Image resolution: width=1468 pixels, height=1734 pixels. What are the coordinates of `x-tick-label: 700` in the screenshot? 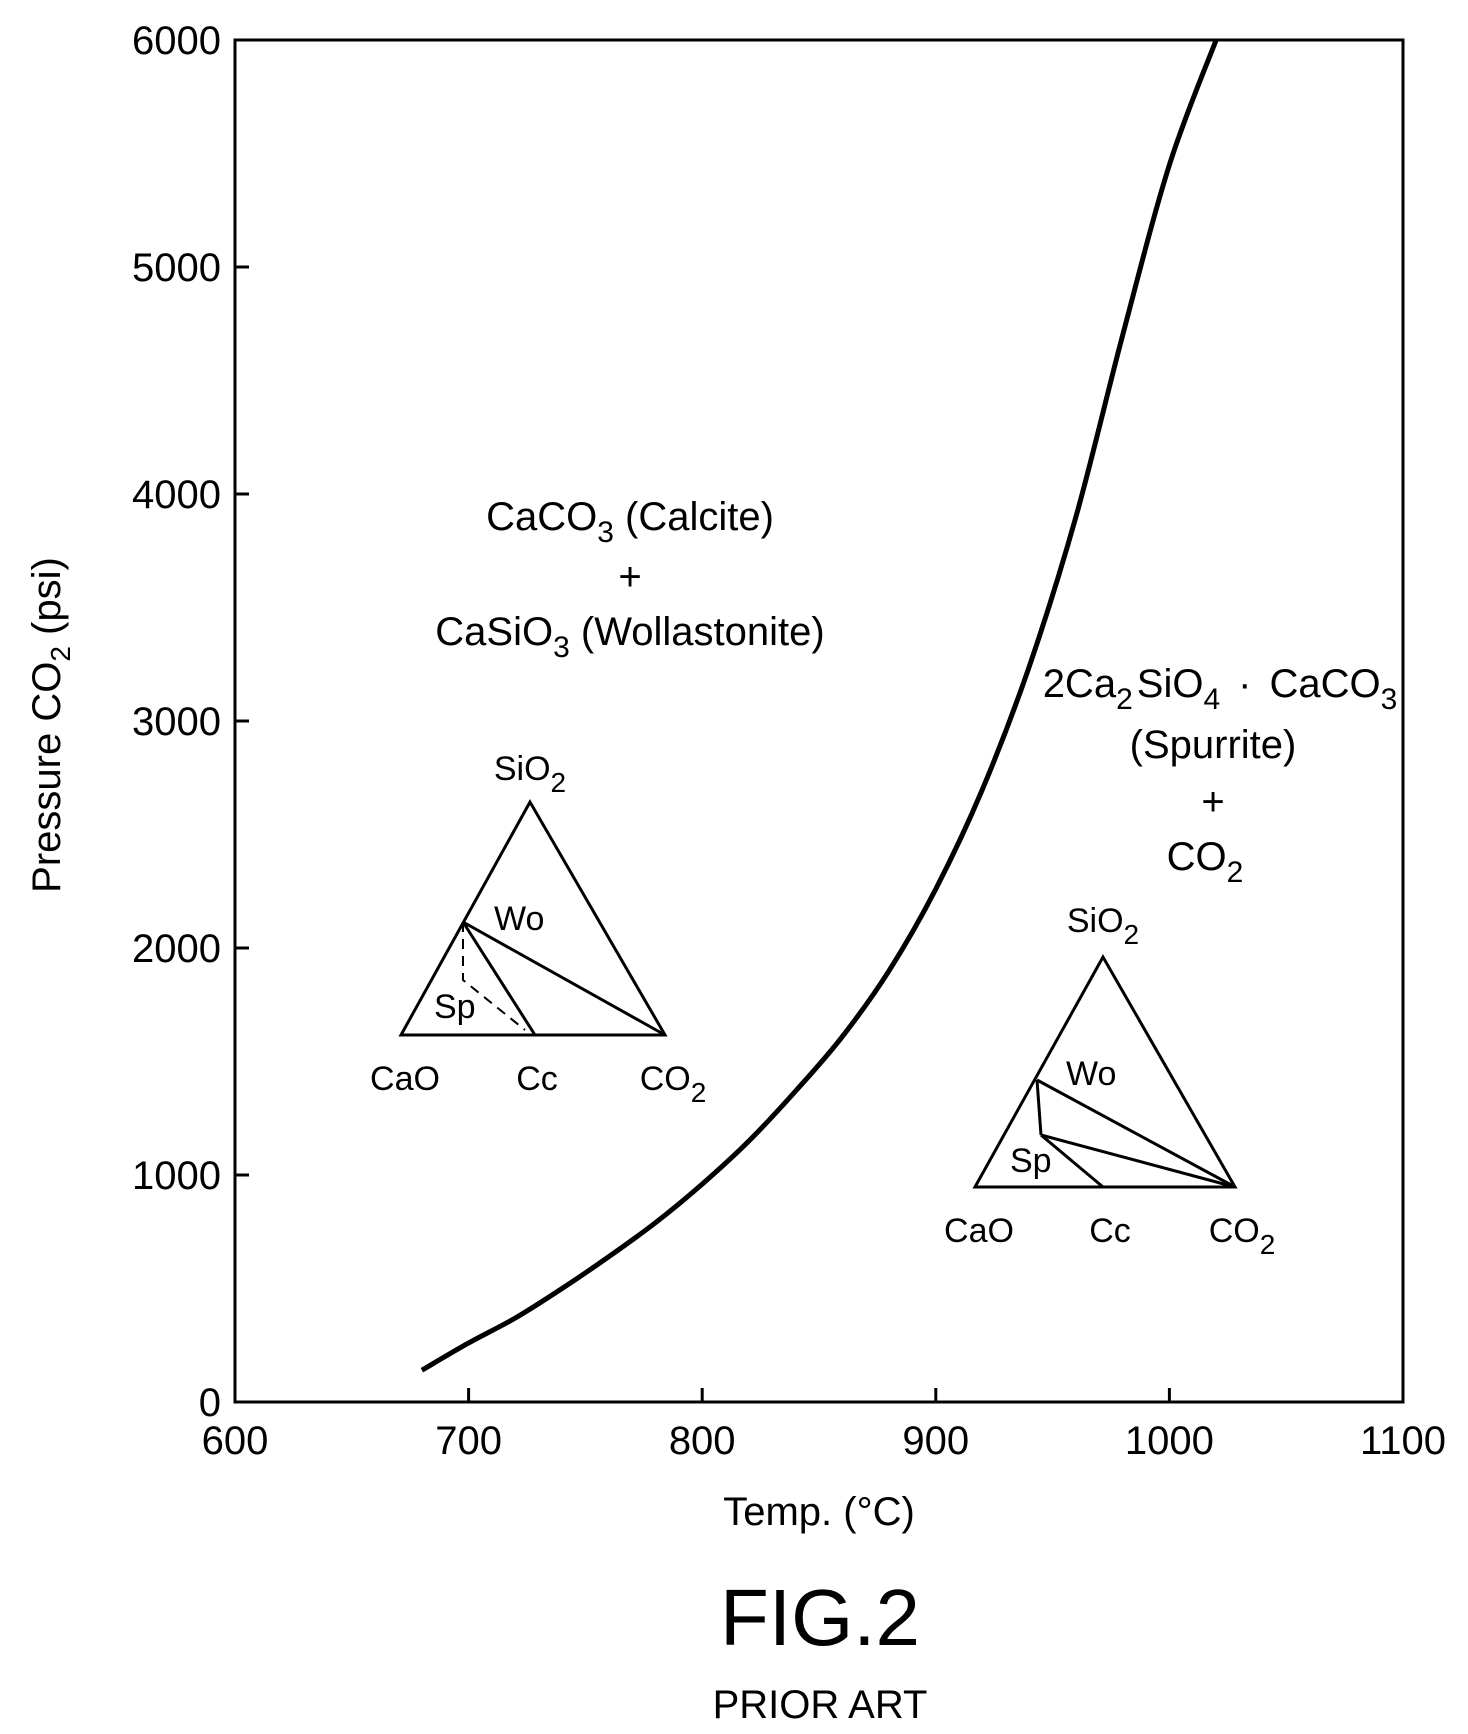 It's located at (468, 1441).